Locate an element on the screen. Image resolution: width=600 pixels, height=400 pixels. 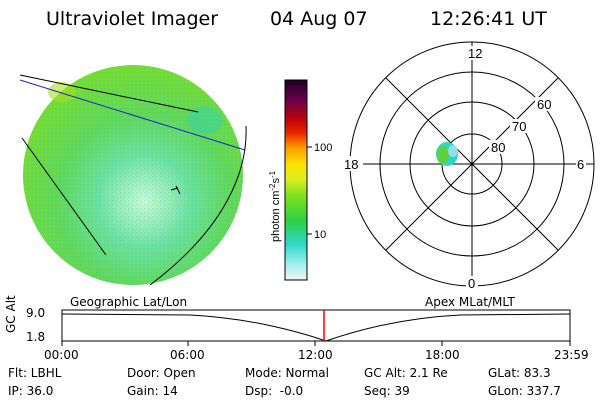
timeline-xtick: 23:59 is located at coordinates (571, 355).